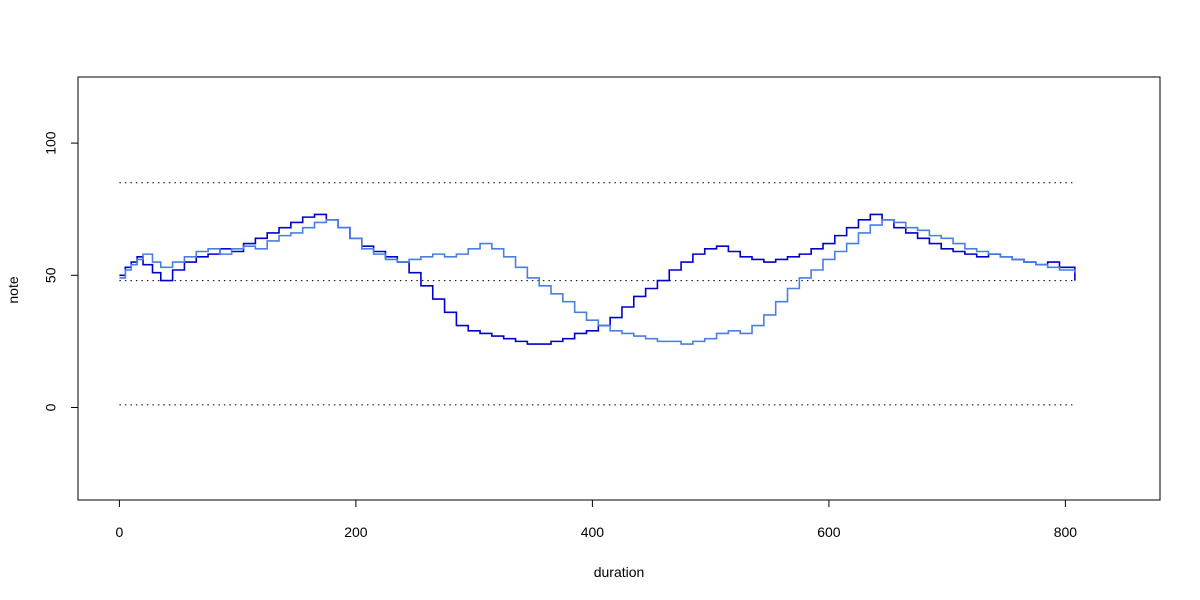 Image resolution: width=1200 pixels, height=600 pixels. What do you see at coordinates (13, 289) in the screenshot?
I see `y-axis-title: note` at bounding box center [13, 289].